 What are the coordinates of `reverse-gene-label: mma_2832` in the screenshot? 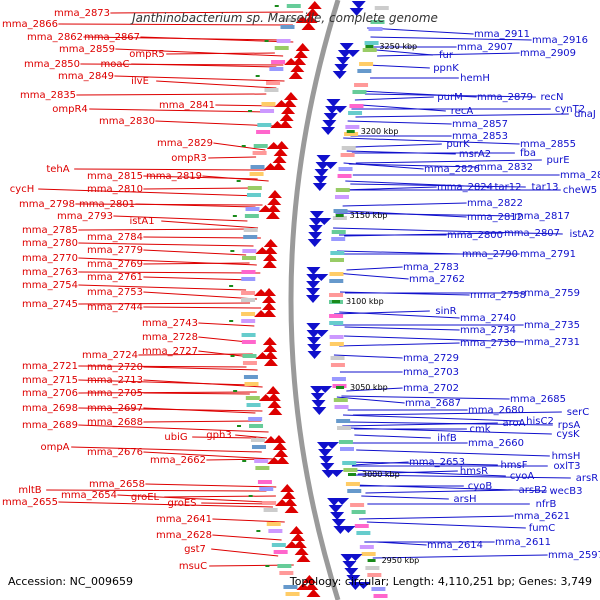 It's located at (505, 167).